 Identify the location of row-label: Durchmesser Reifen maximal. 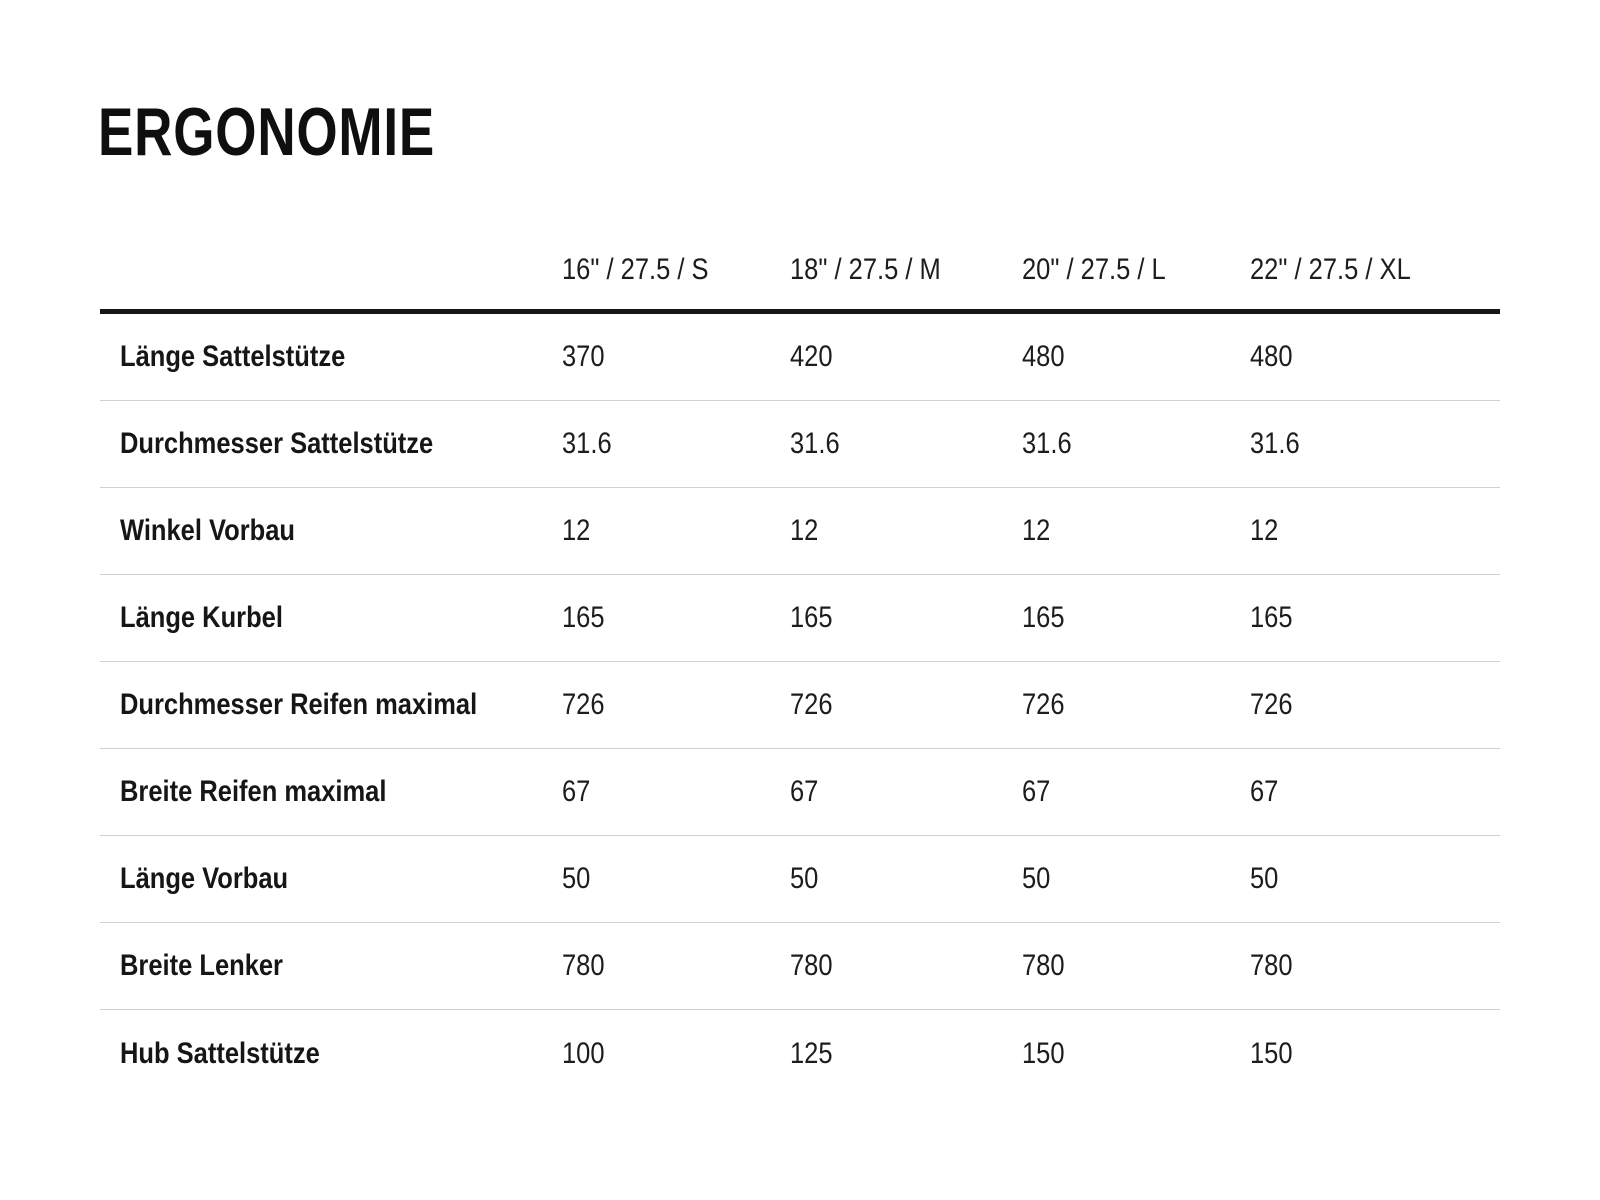
(299, 704).